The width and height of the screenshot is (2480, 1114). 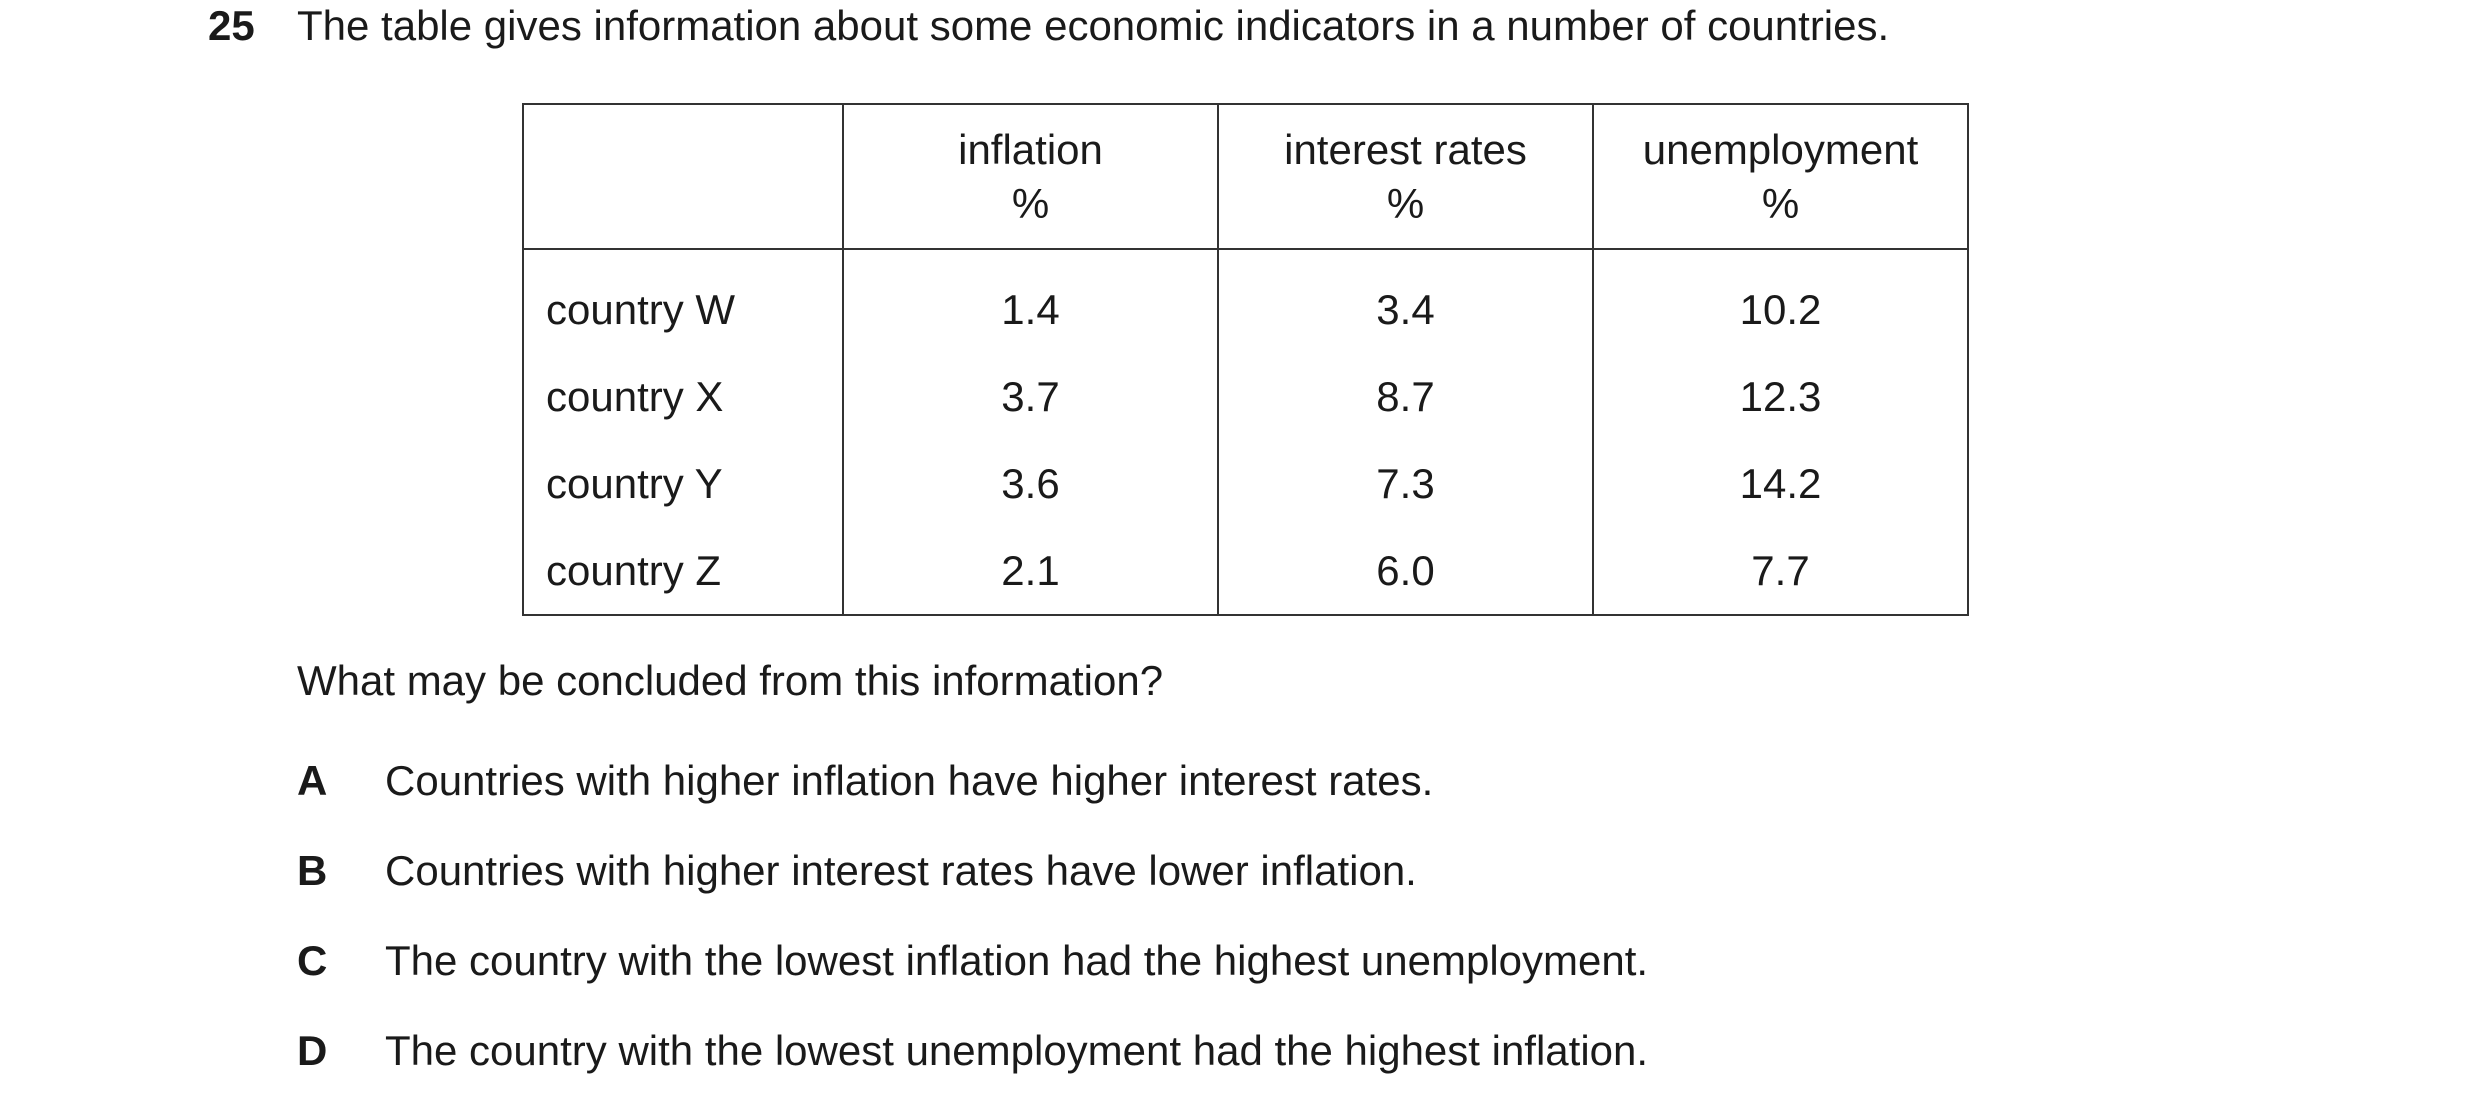 What do you see at coordinates (1780, 176) in the screenshot?
I see `header-unemployment: unemployment %` at bounding box center [1780, 176].